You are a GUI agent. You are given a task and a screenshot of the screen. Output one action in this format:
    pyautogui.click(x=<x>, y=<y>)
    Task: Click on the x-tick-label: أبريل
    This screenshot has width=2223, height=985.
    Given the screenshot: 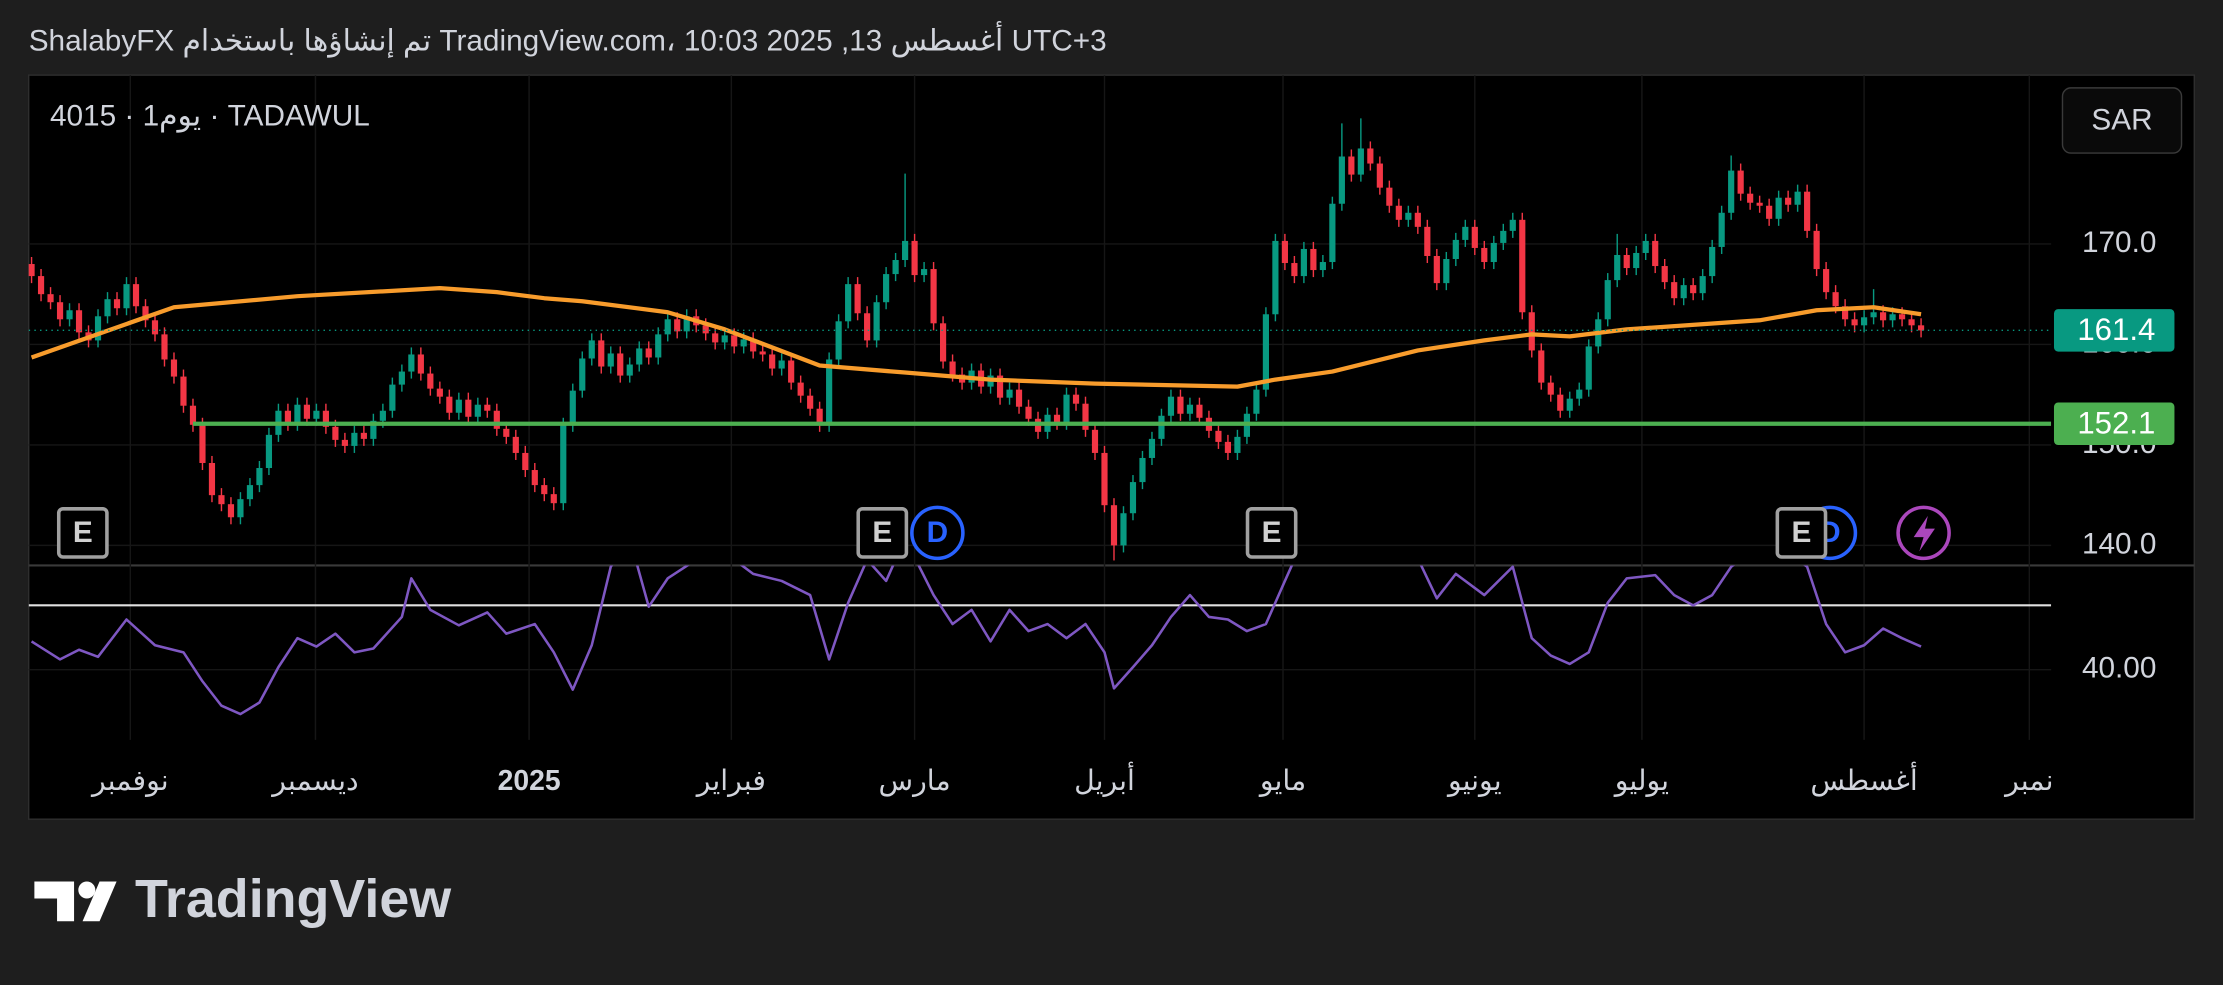 What is the action you would take?
    pyautogui.click(x=1104, y=779)
    